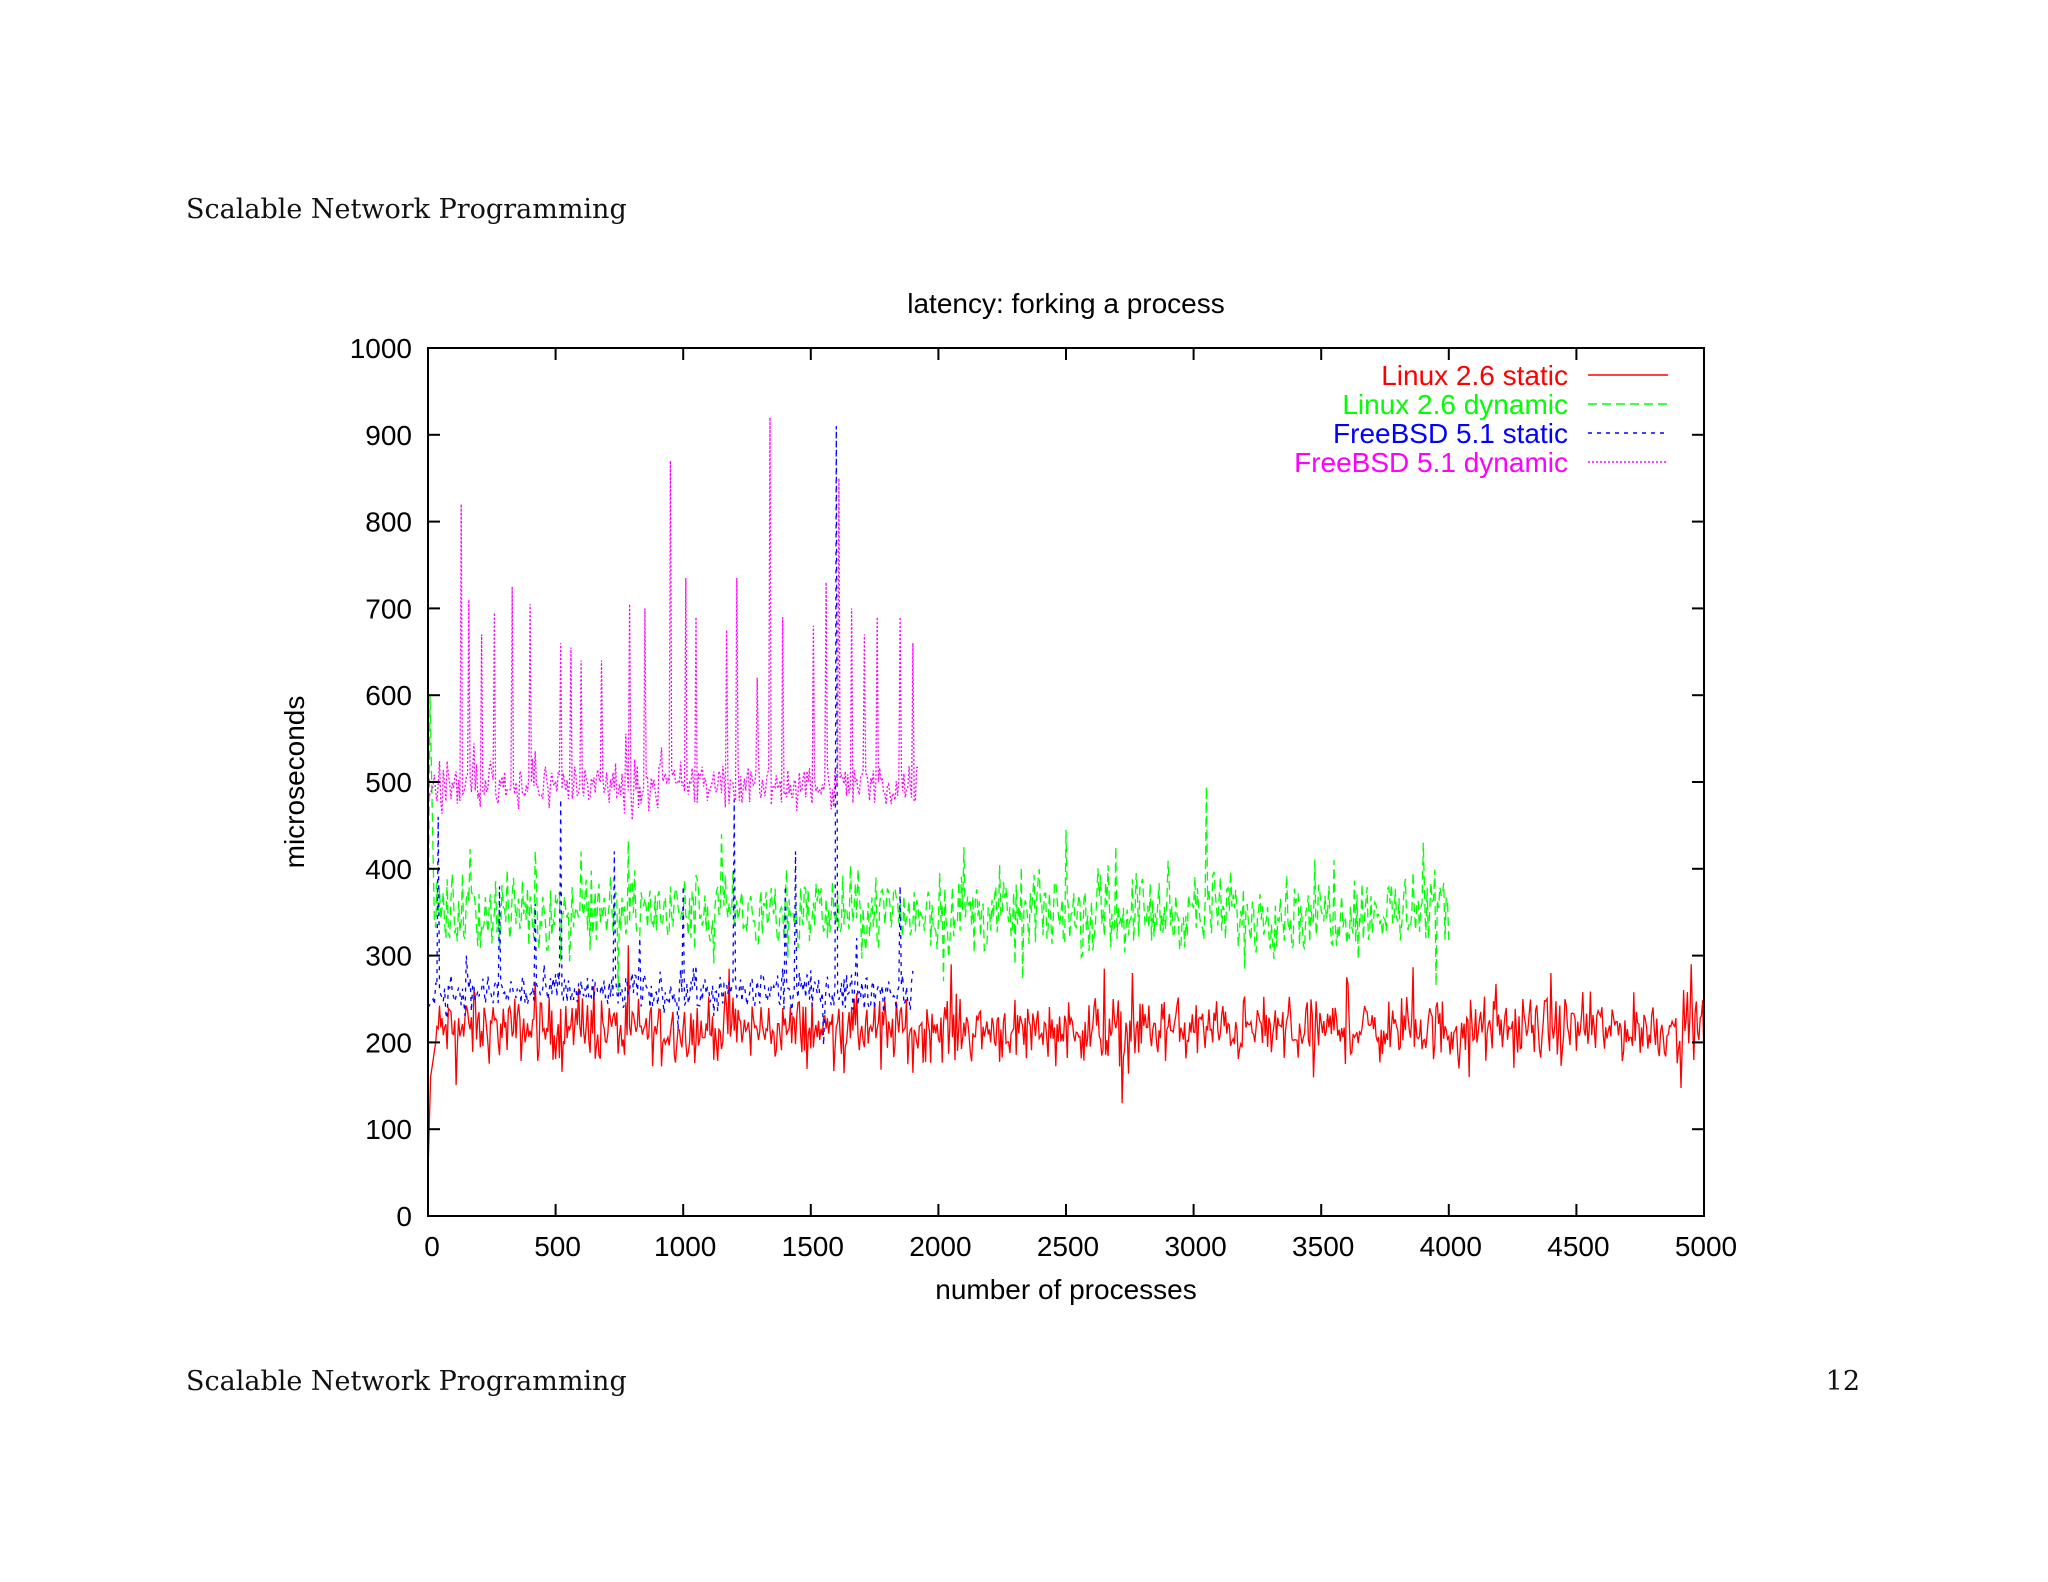  What do you see at coordinates (1068, 1246) in the screenshot?
I see `x-tick-label: 2500` at bounding box center [1068, 1246].